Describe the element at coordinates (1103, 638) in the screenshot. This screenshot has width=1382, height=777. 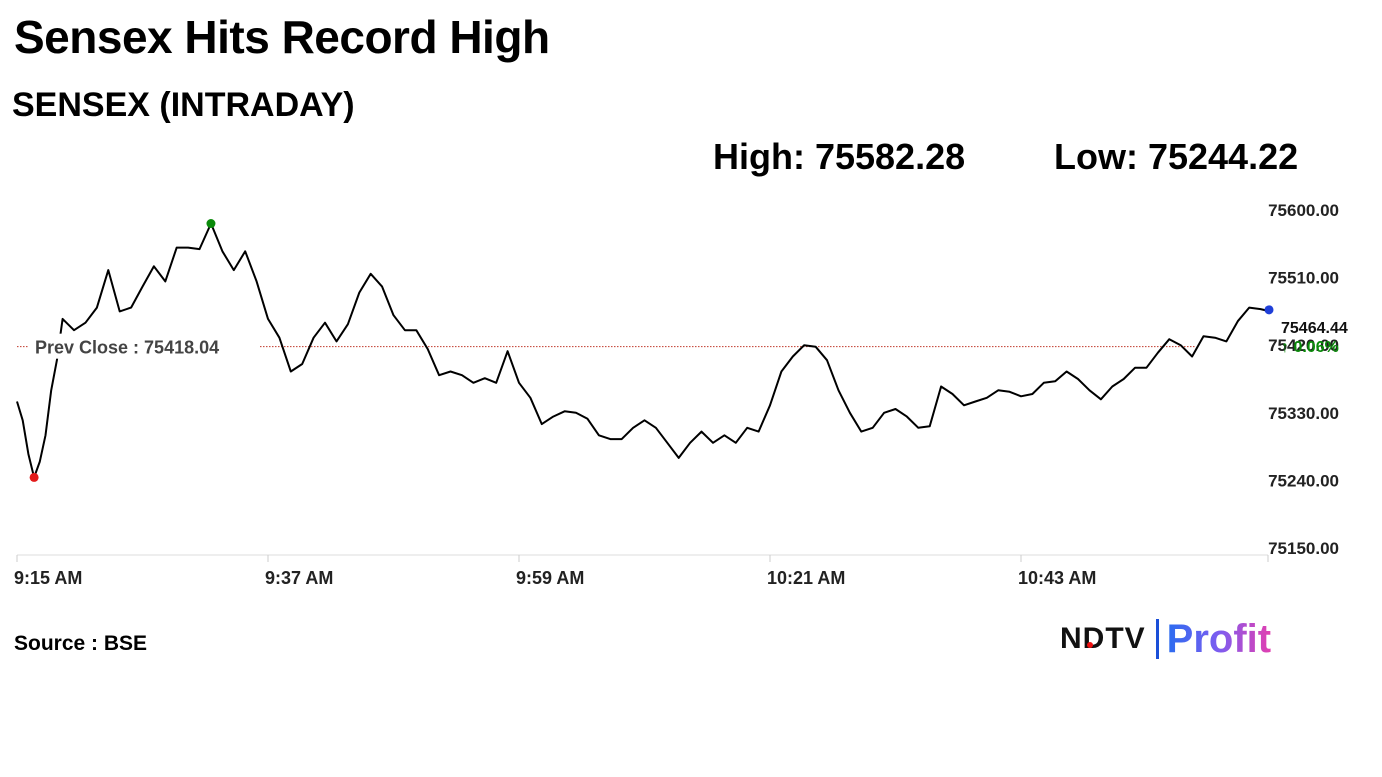
I see `ndtv-wordmark: NDTV` at that location.